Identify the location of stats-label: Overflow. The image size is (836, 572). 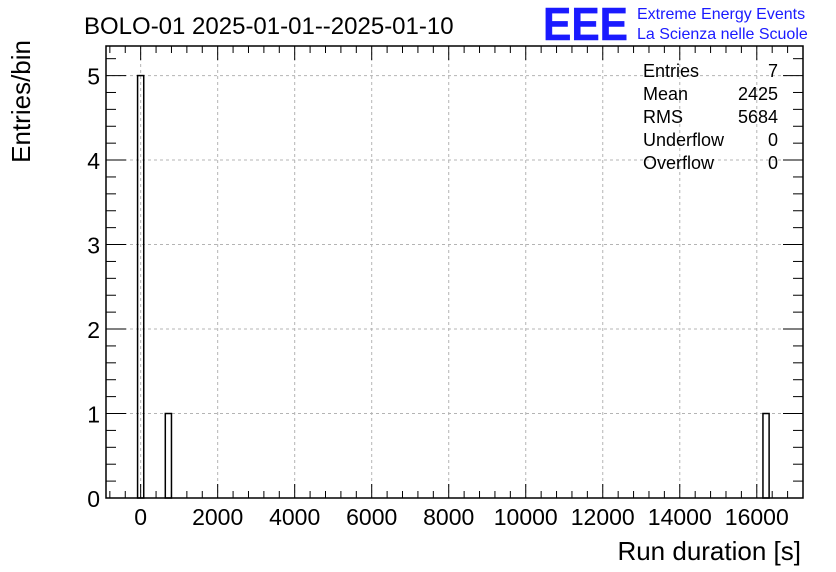
(679, 163).